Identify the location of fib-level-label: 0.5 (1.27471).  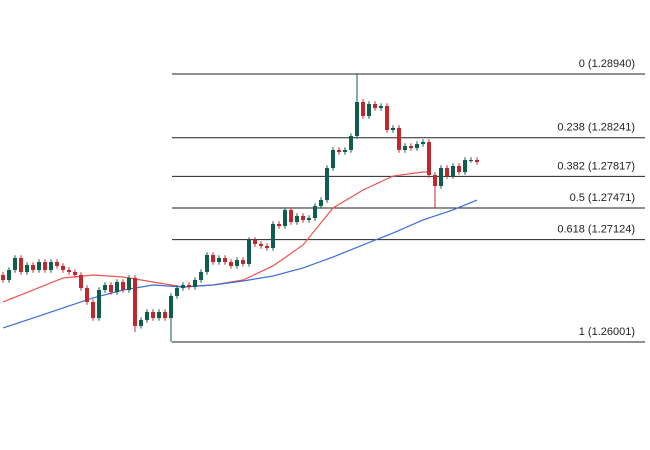
(602, 198).